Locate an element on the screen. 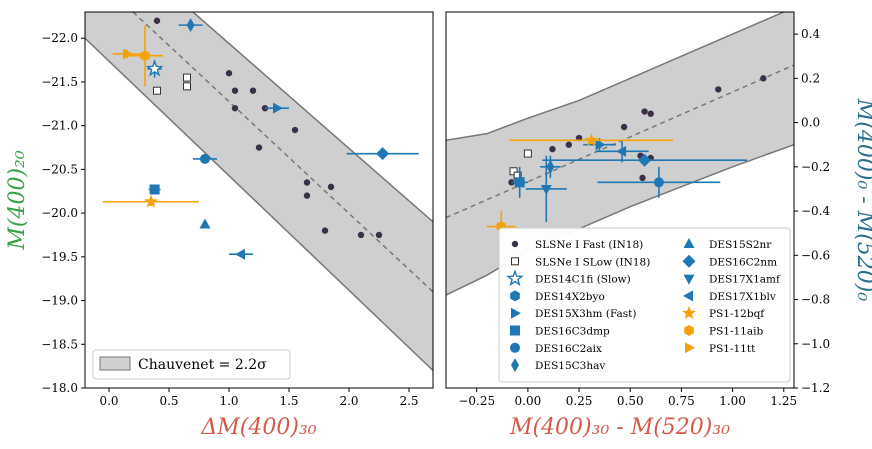 This screenshot has width=872, height=449. y-axis-label: M(400)₀ - M(520)₀ is located at coordinates (862, 200).